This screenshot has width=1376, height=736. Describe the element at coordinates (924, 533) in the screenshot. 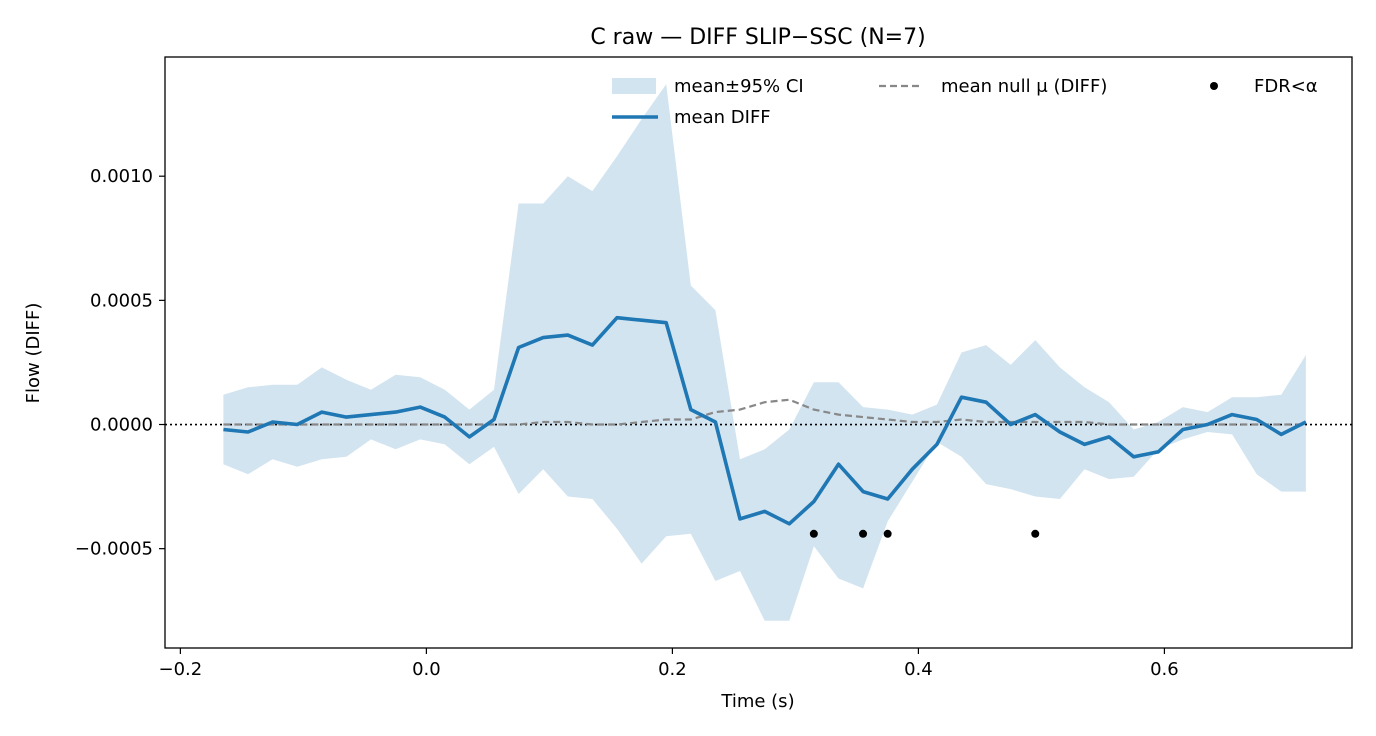

I see `fdr-marker-layer` at that location.